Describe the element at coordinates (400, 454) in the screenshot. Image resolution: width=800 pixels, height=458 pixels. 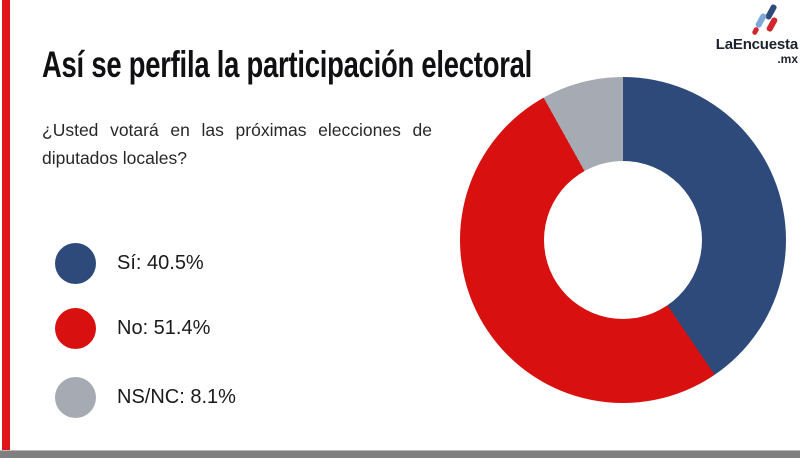
I see `bottom-progress-bar` at that location.